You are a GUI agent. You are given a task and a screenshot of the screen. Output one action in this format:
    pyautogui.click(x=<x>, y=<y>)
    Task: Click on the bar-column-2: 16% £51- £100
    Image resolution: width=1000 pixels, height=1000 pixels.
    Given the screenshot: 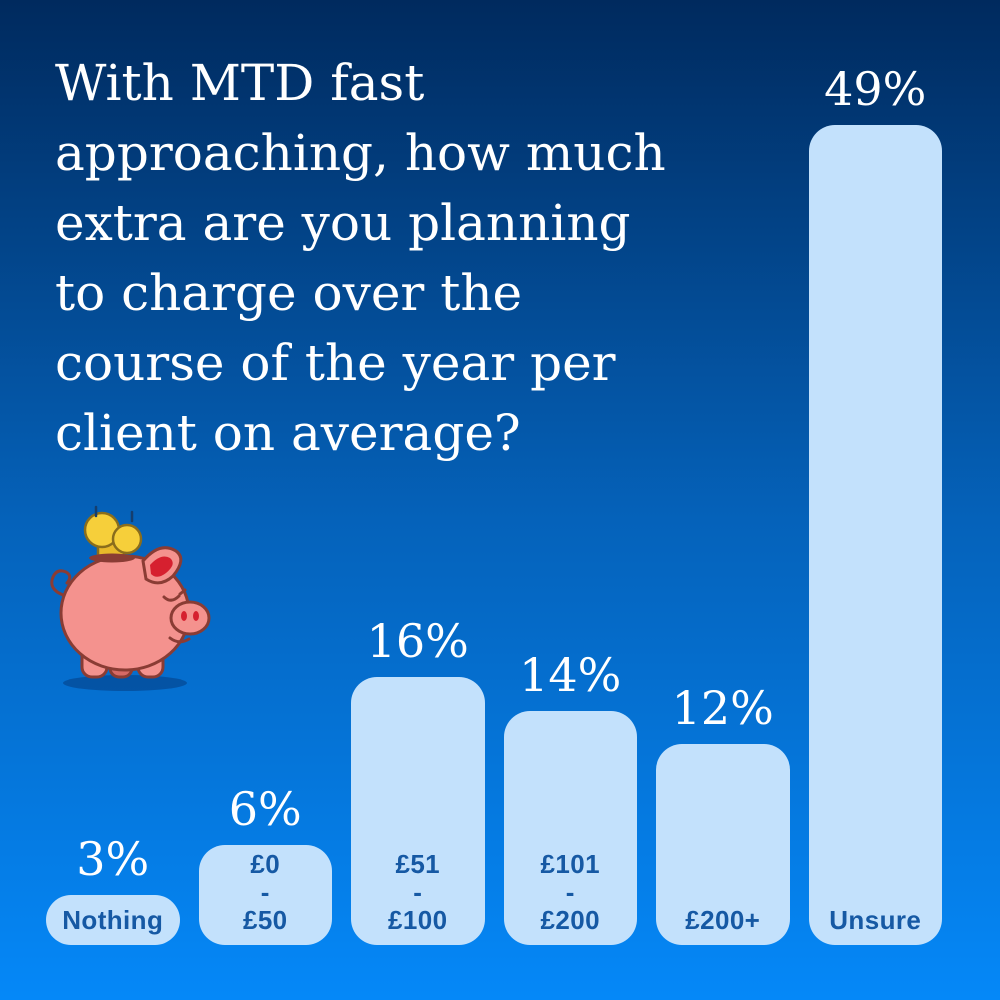 What is the action you would take?
    pyautogui.click(x=418, y=779)
    